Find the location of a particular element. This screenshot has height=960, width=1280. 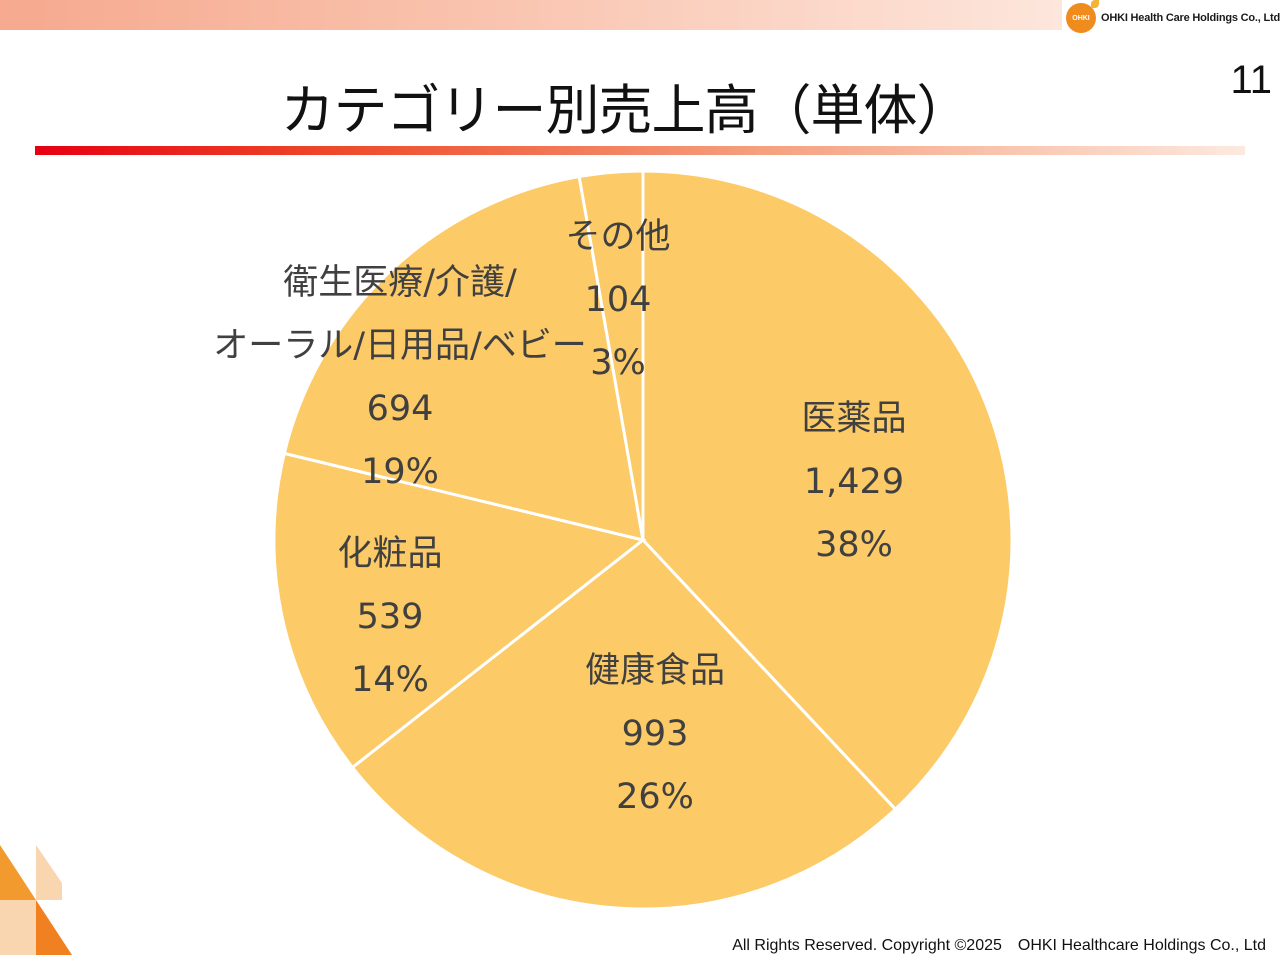

slice-name-3: 化粧品 is located at coordinates (389, 554).